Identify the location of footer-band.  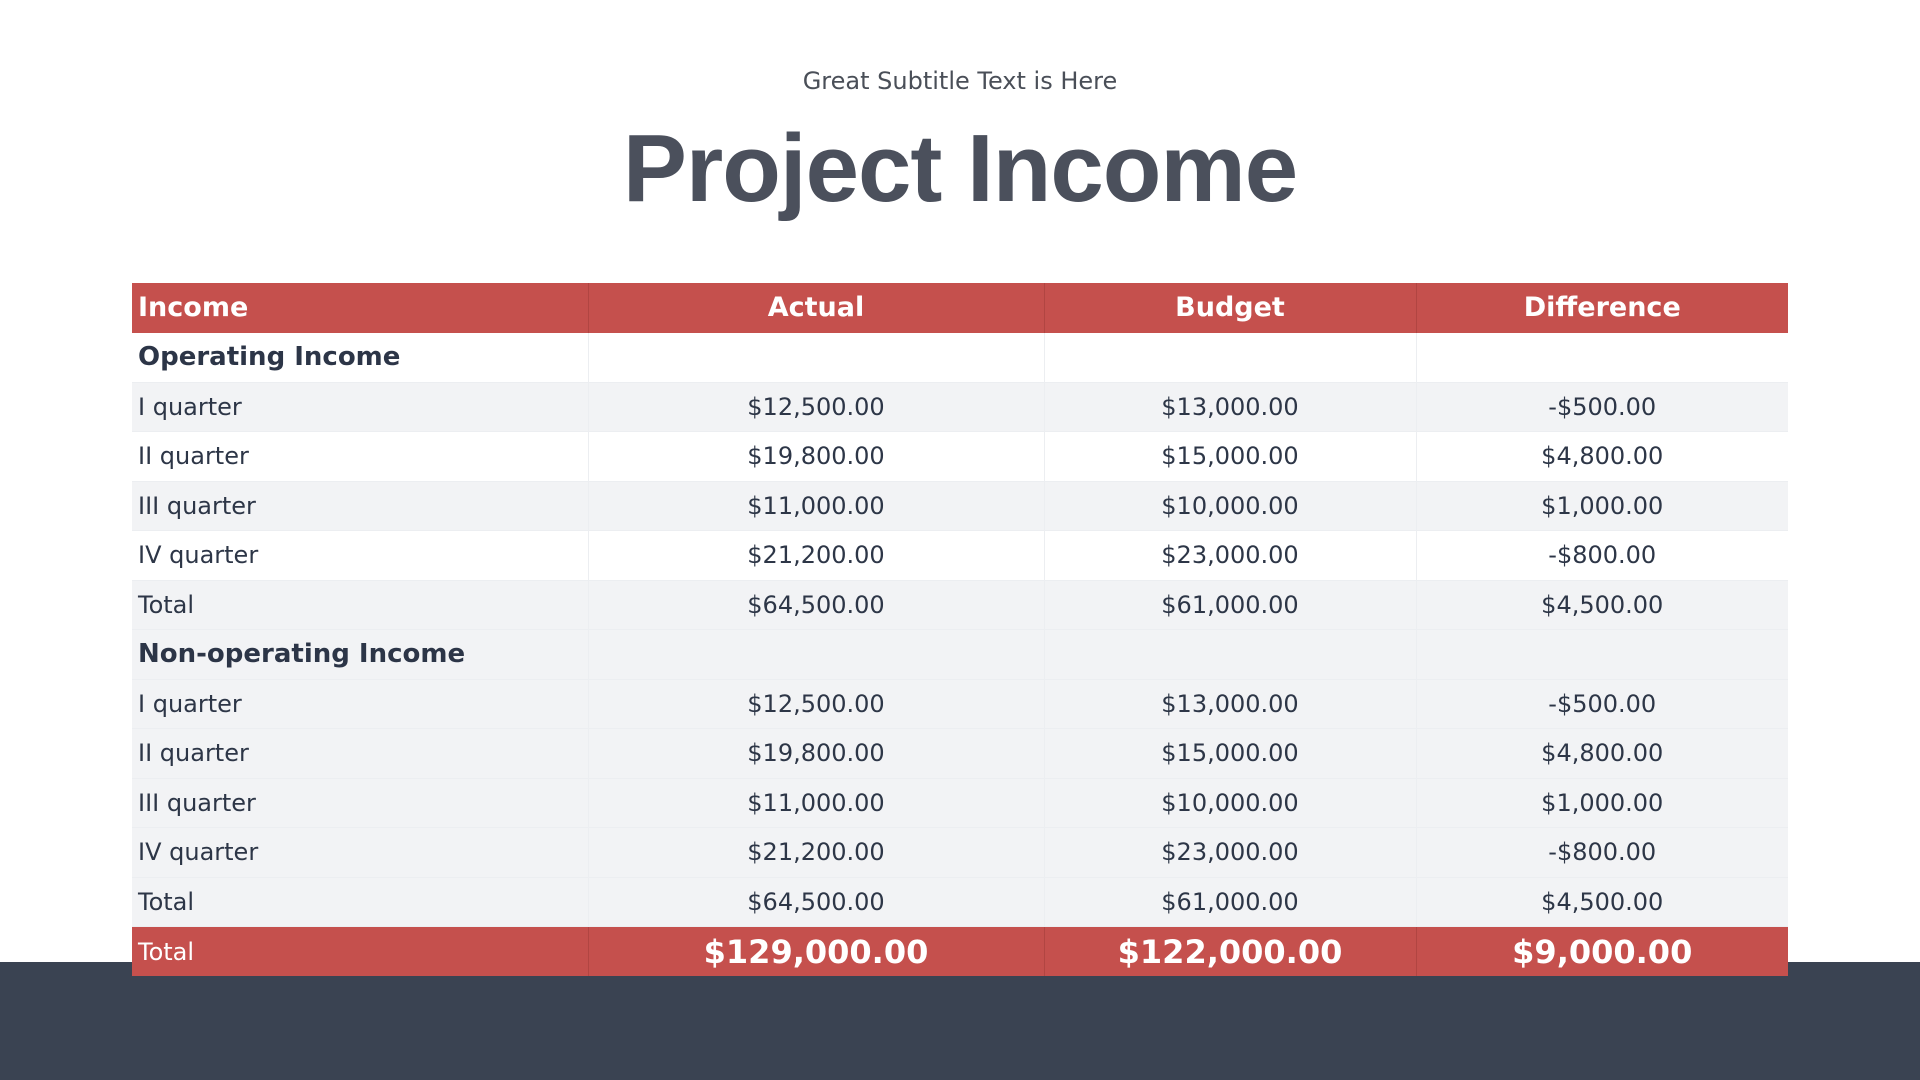
(960, 1021).